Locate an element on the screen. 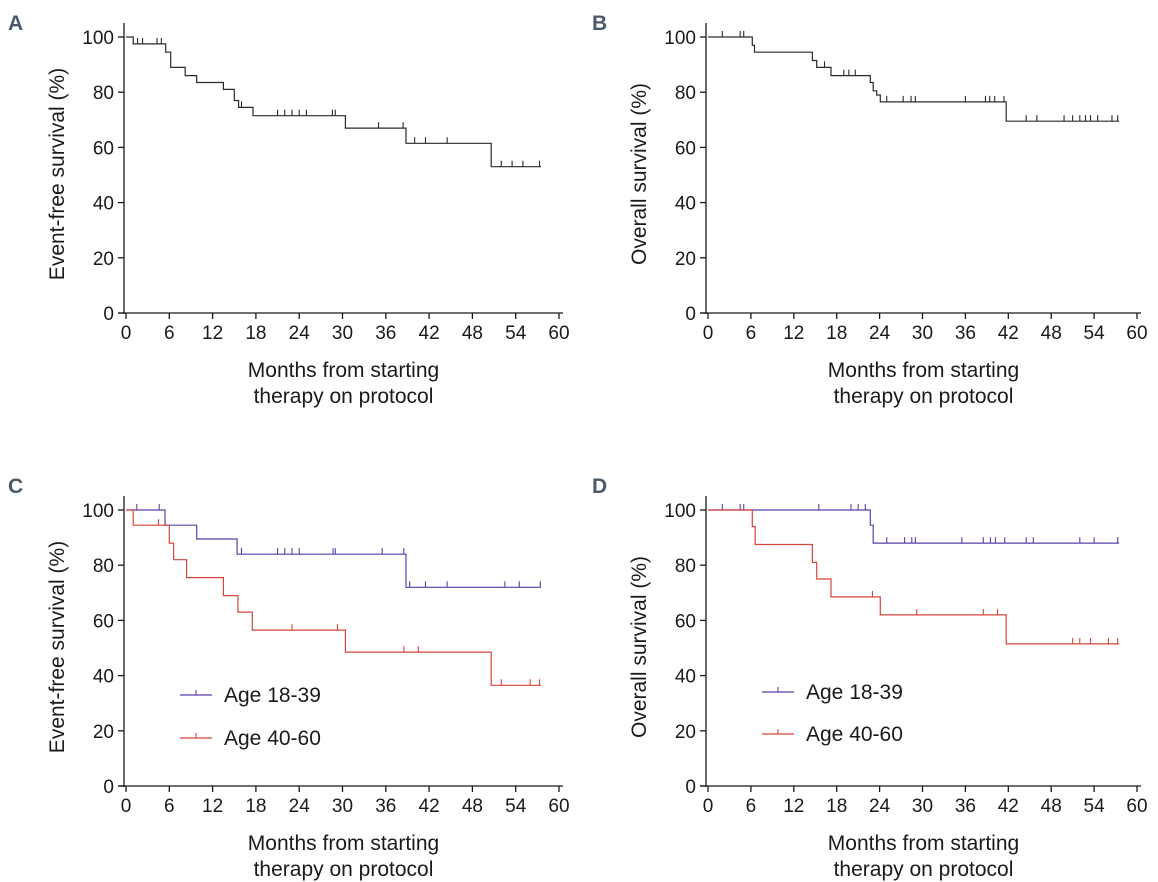 This screenshot has width=1158, height=882. panel-letter: B is located at coordinates (599, 23).